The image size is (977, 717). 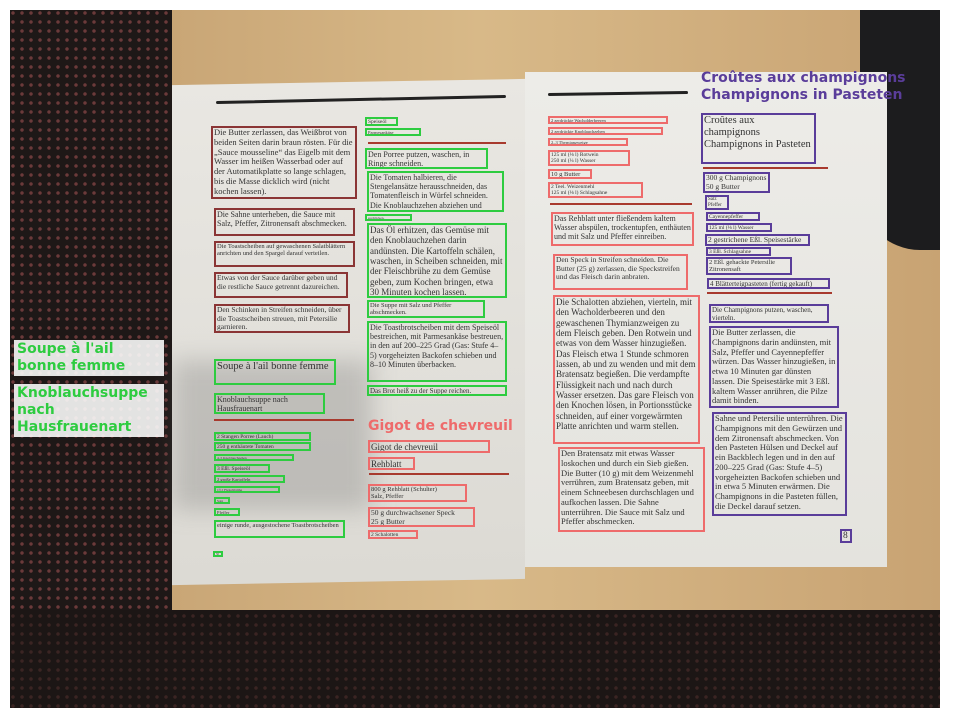 I want to click on annotated-text-block: 8, so click(x=846, y=536).